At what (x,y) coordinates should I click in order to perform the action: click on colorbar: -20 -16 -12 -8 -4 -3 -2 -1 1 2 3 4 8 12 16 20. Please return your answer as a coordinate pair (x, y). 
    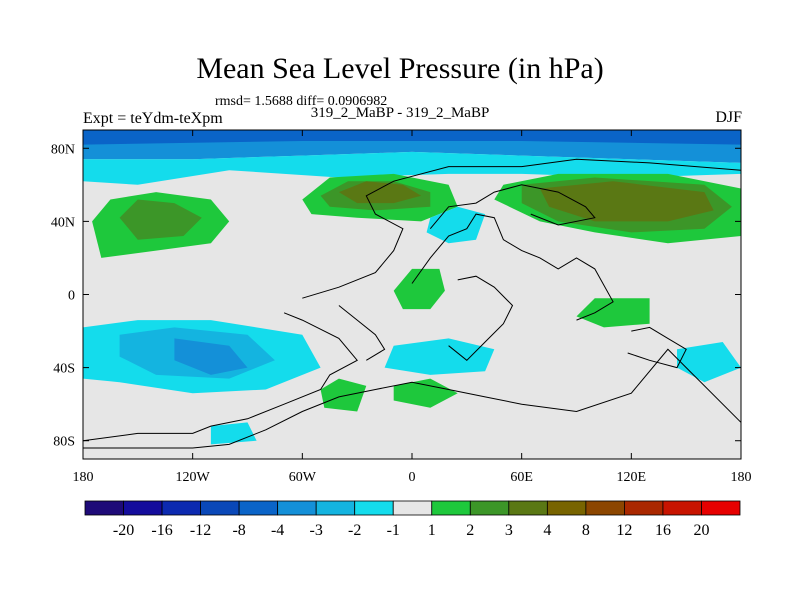
    Looking at the image, I should click on (412, 519).